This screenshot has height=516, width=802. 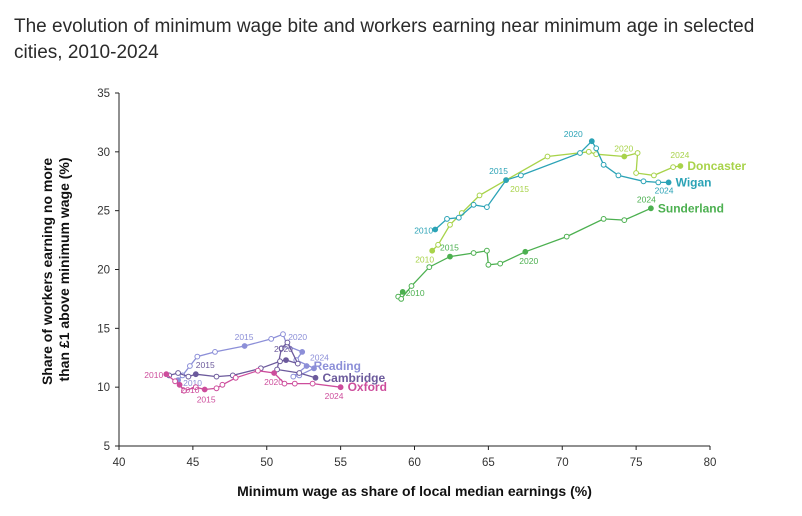 I want to click on data-point-cambridge-2023, so click(x=299, y=373).